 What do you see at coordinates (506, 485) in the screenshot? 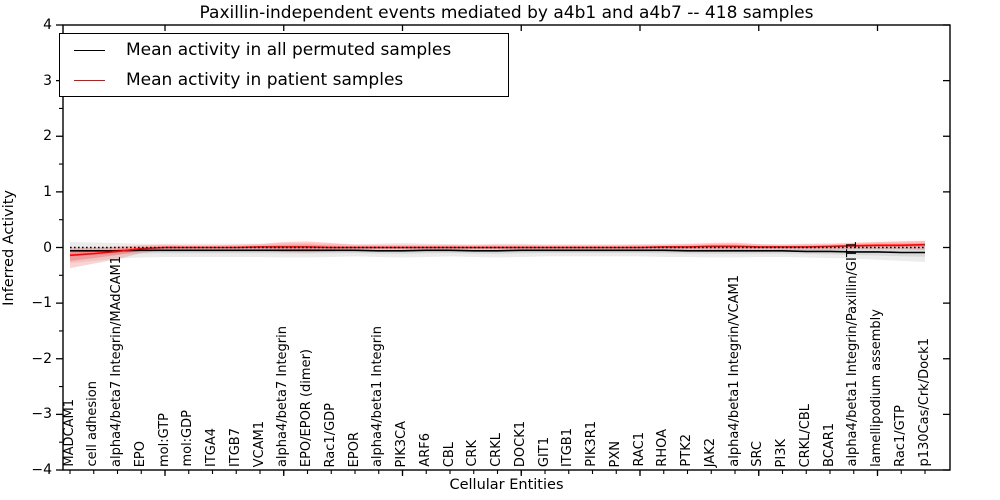
I see `x-axis-label: Cellular Entities` at bounding box center [506, 485].